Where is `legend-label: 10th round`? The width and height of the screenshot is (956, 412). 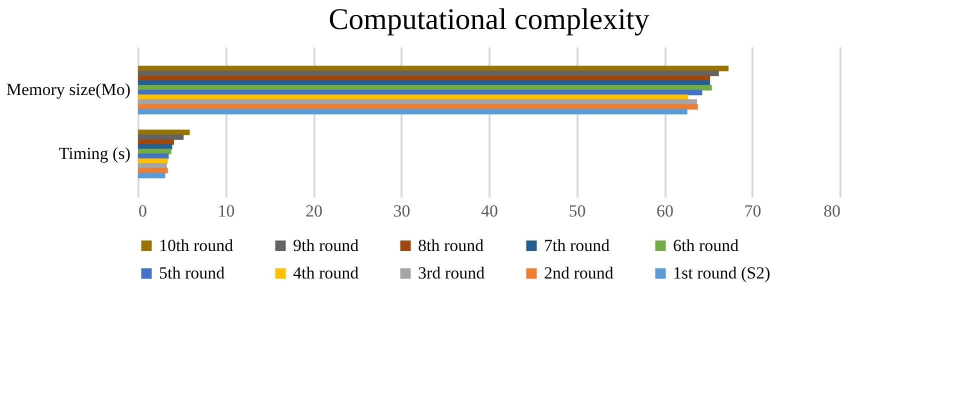 legend-label: 10th round is located at coordinates (196, 245).